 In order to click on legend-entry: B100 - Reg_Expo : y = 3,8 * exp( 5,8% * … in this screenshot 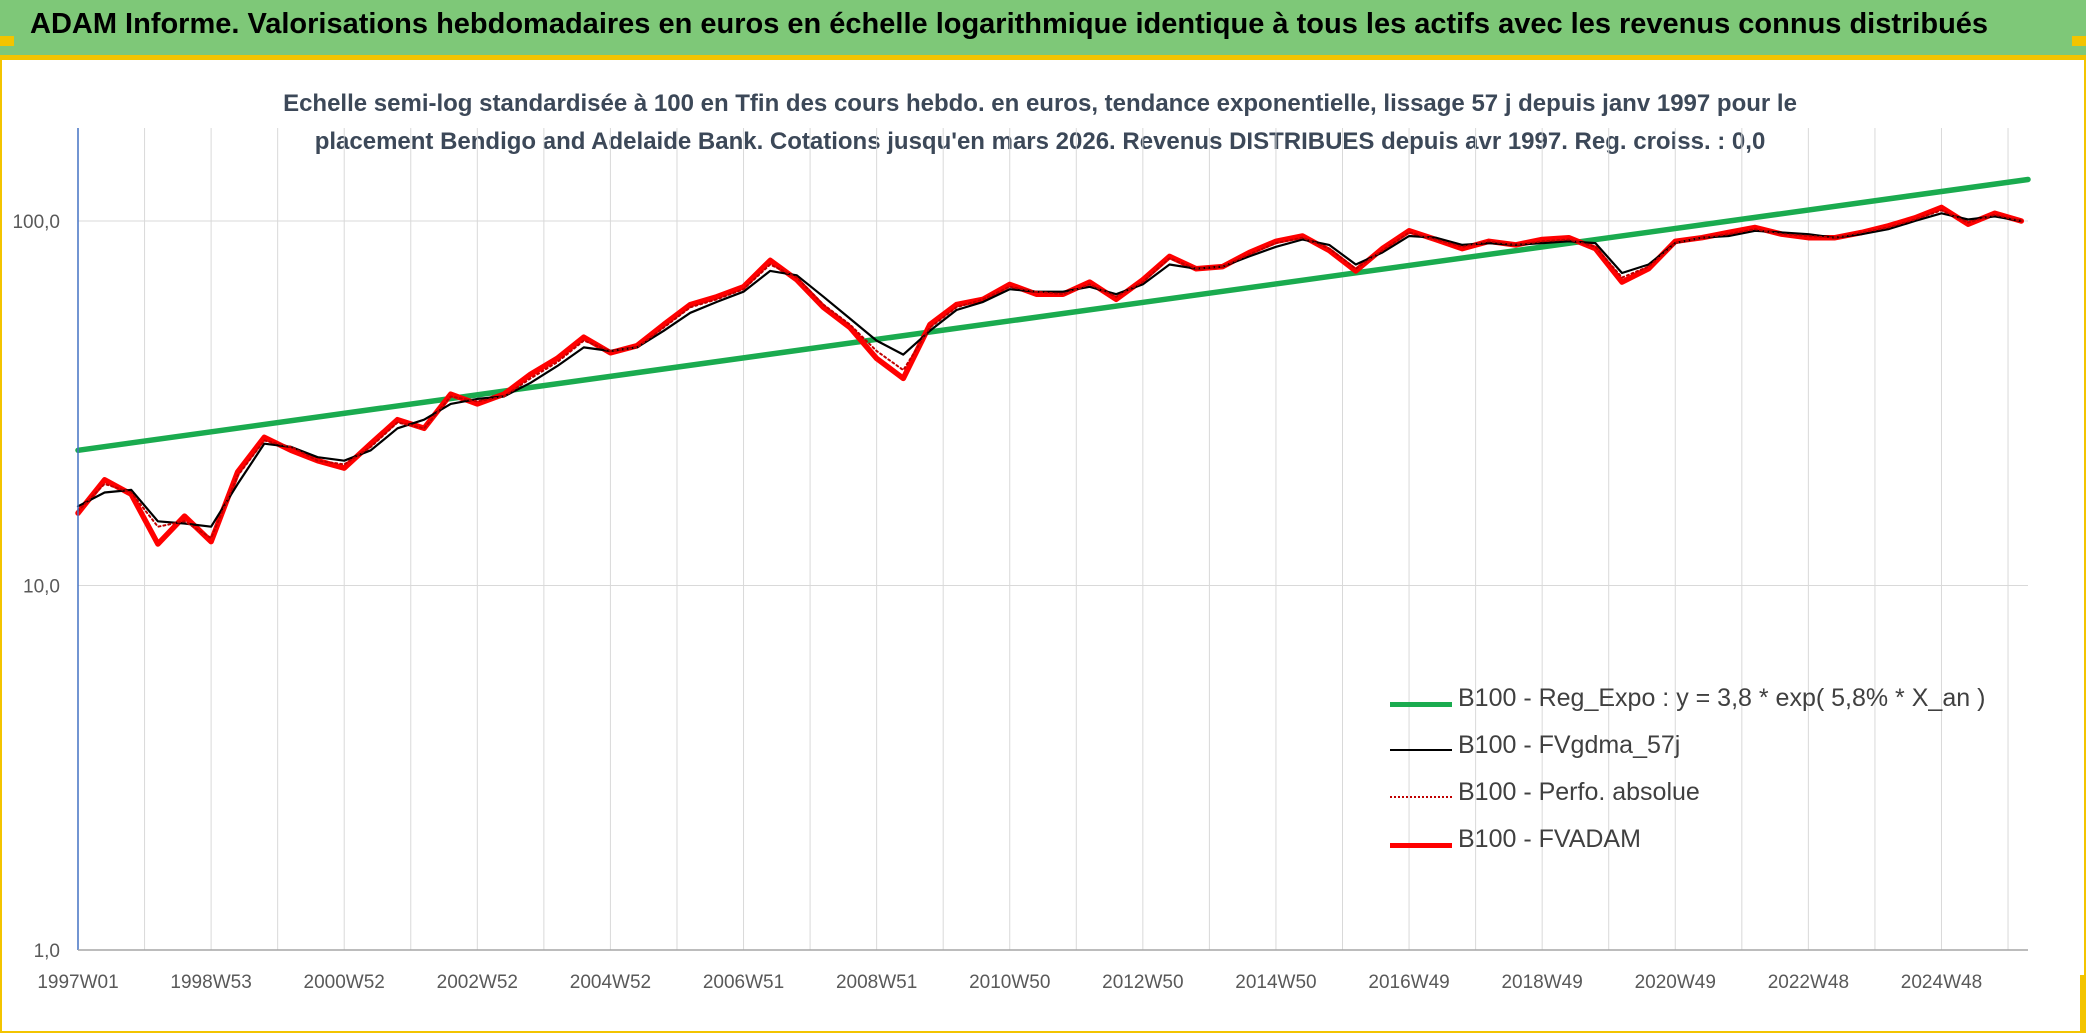, I will do `click(1715, 703)`.